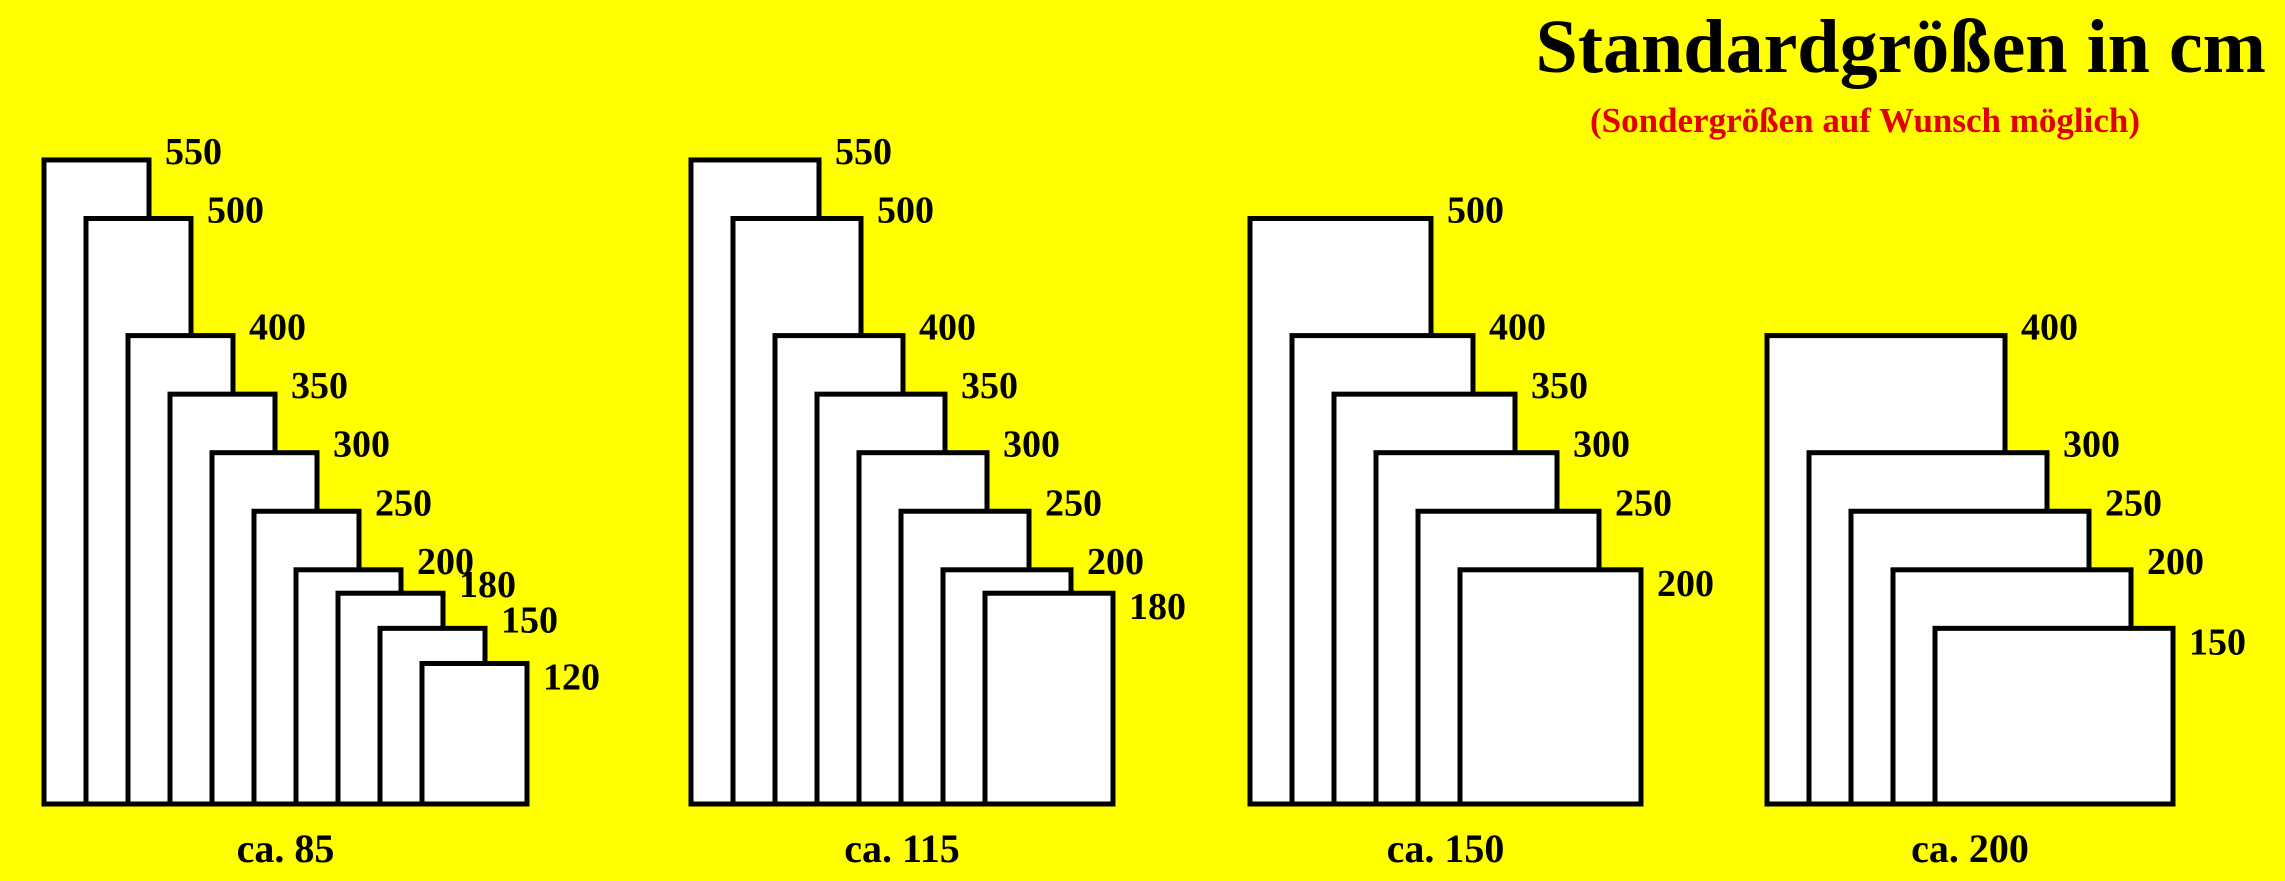  What do you see at coordinates (902, 848) in the screenshot?
I see `group-label: ca. 115` at bounding box center [902, 848].